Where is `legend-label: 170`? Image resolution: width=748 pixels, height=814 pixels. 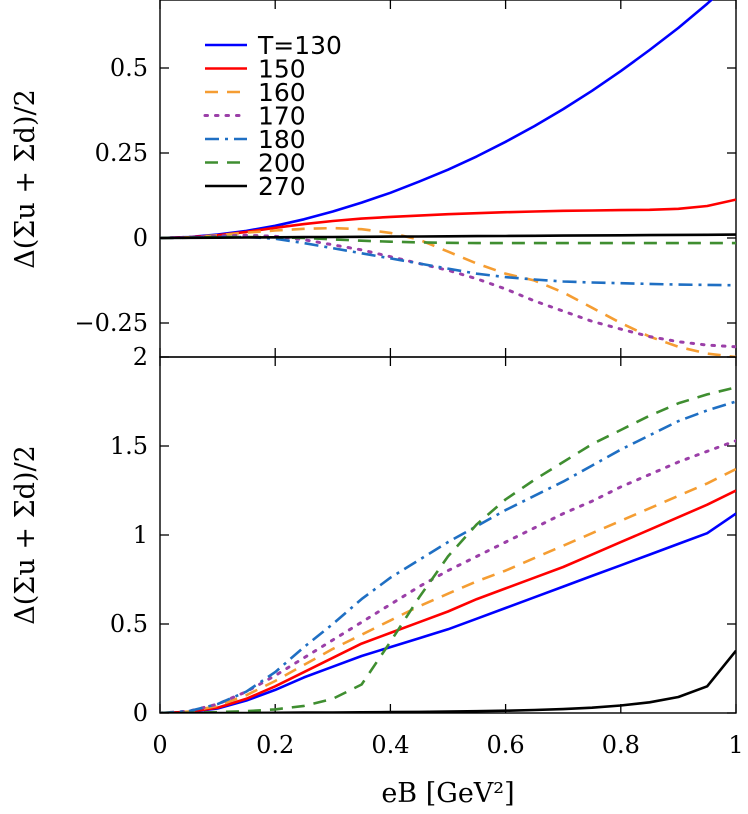
legend-label: 170 is located at coordinates (282, 116).